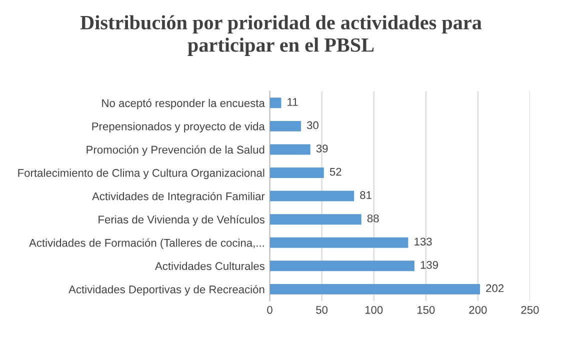 This screenshot has width=562, height=338. I want to click on y-tick-label: No aceptó responder la encuesta, so click(183, 104).